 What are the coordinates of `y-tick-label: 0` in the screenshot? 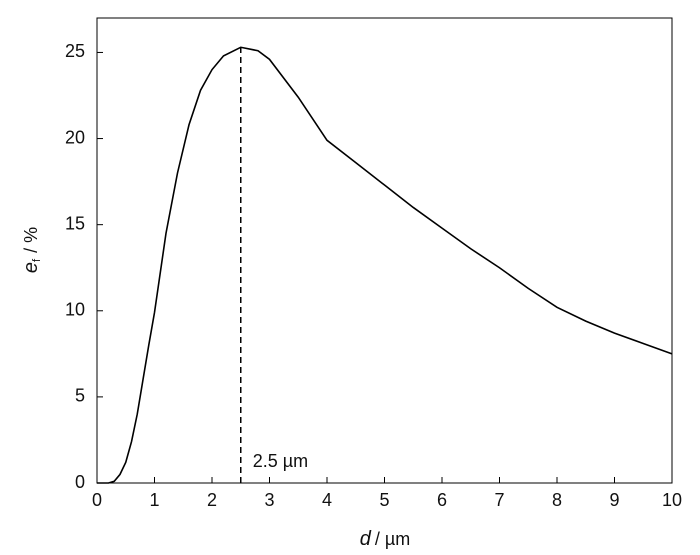 It's located at (80, 482).